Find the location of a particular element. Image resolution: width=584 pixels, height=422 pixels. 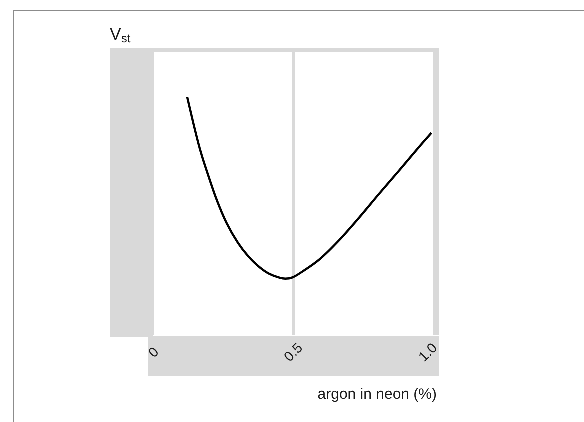

x-tick-label: 0.5 is located at coordinates (293, 352).